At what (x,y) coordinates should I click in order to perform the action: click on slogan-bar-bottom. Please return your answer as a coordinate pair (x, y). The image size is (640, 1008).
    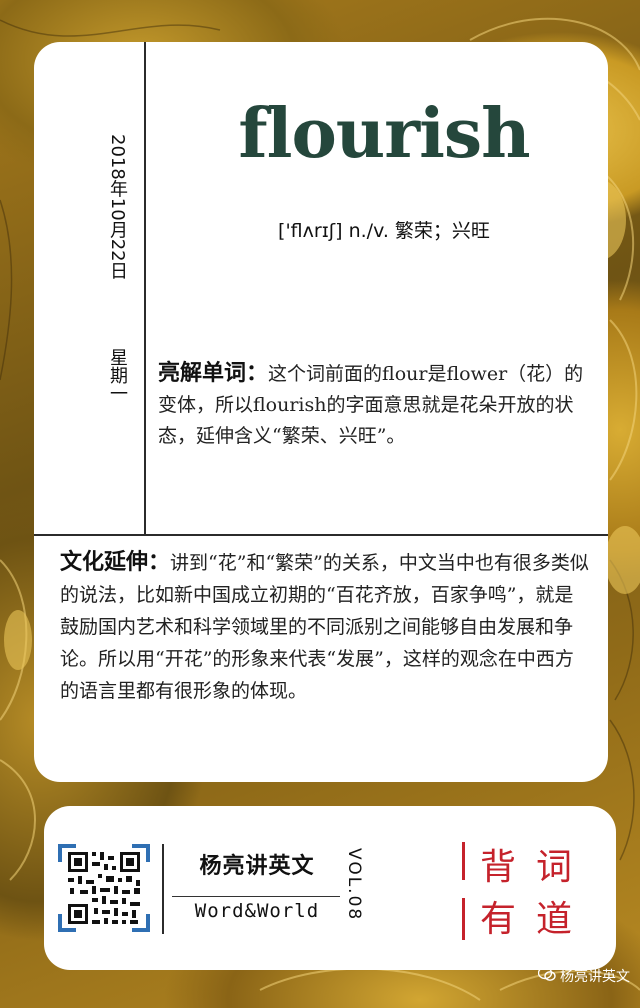
    Looking at the image, I should click on (463, 919).